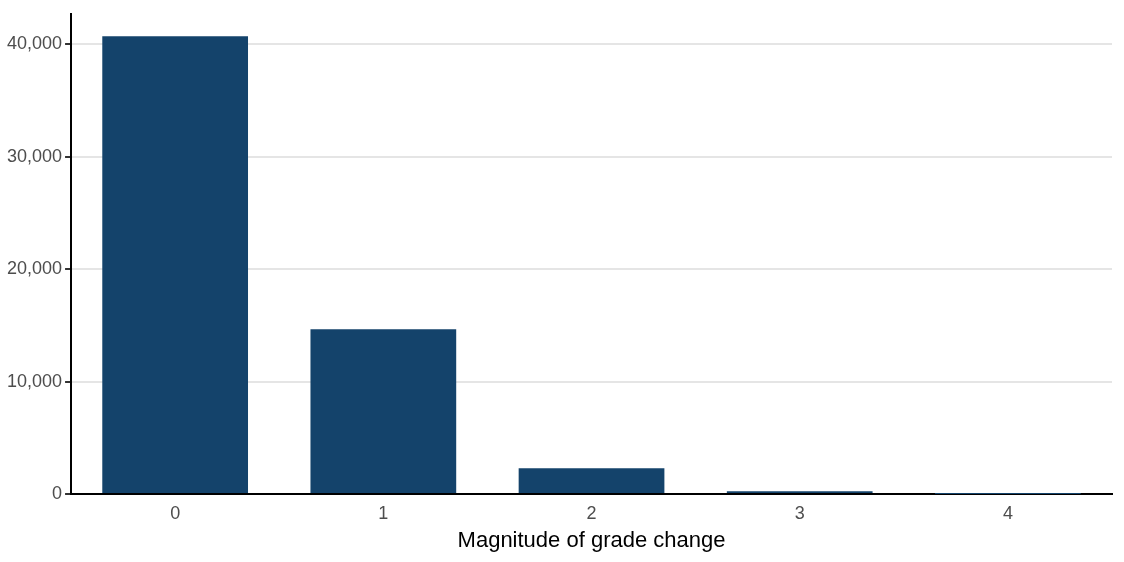  I want to click on x-tick-label: 1, so click(383, 512).